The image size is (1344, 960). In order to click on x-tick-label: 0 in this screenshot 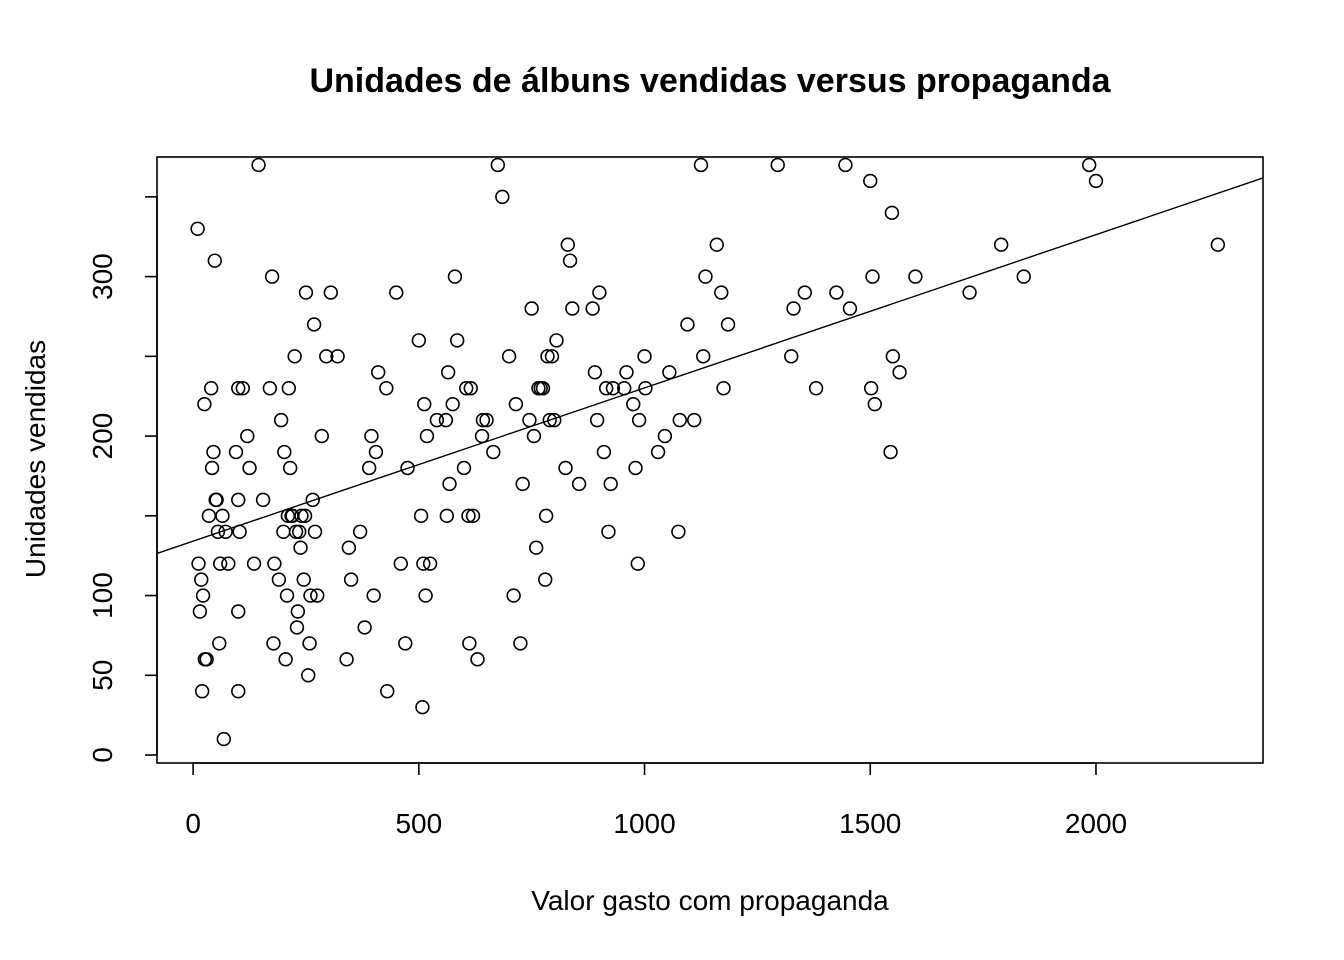, I will do `click(193, 823)`.